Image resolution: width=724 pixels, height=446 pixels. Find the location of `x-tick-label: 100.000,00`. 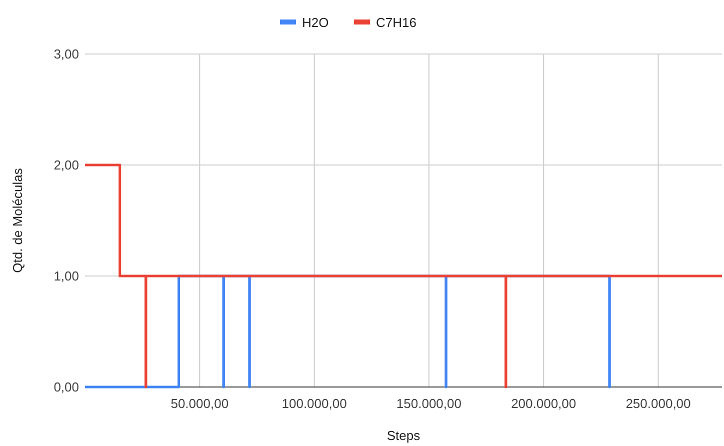

x-tick-label: 100.000,00 is located at coordinates (314, 403).